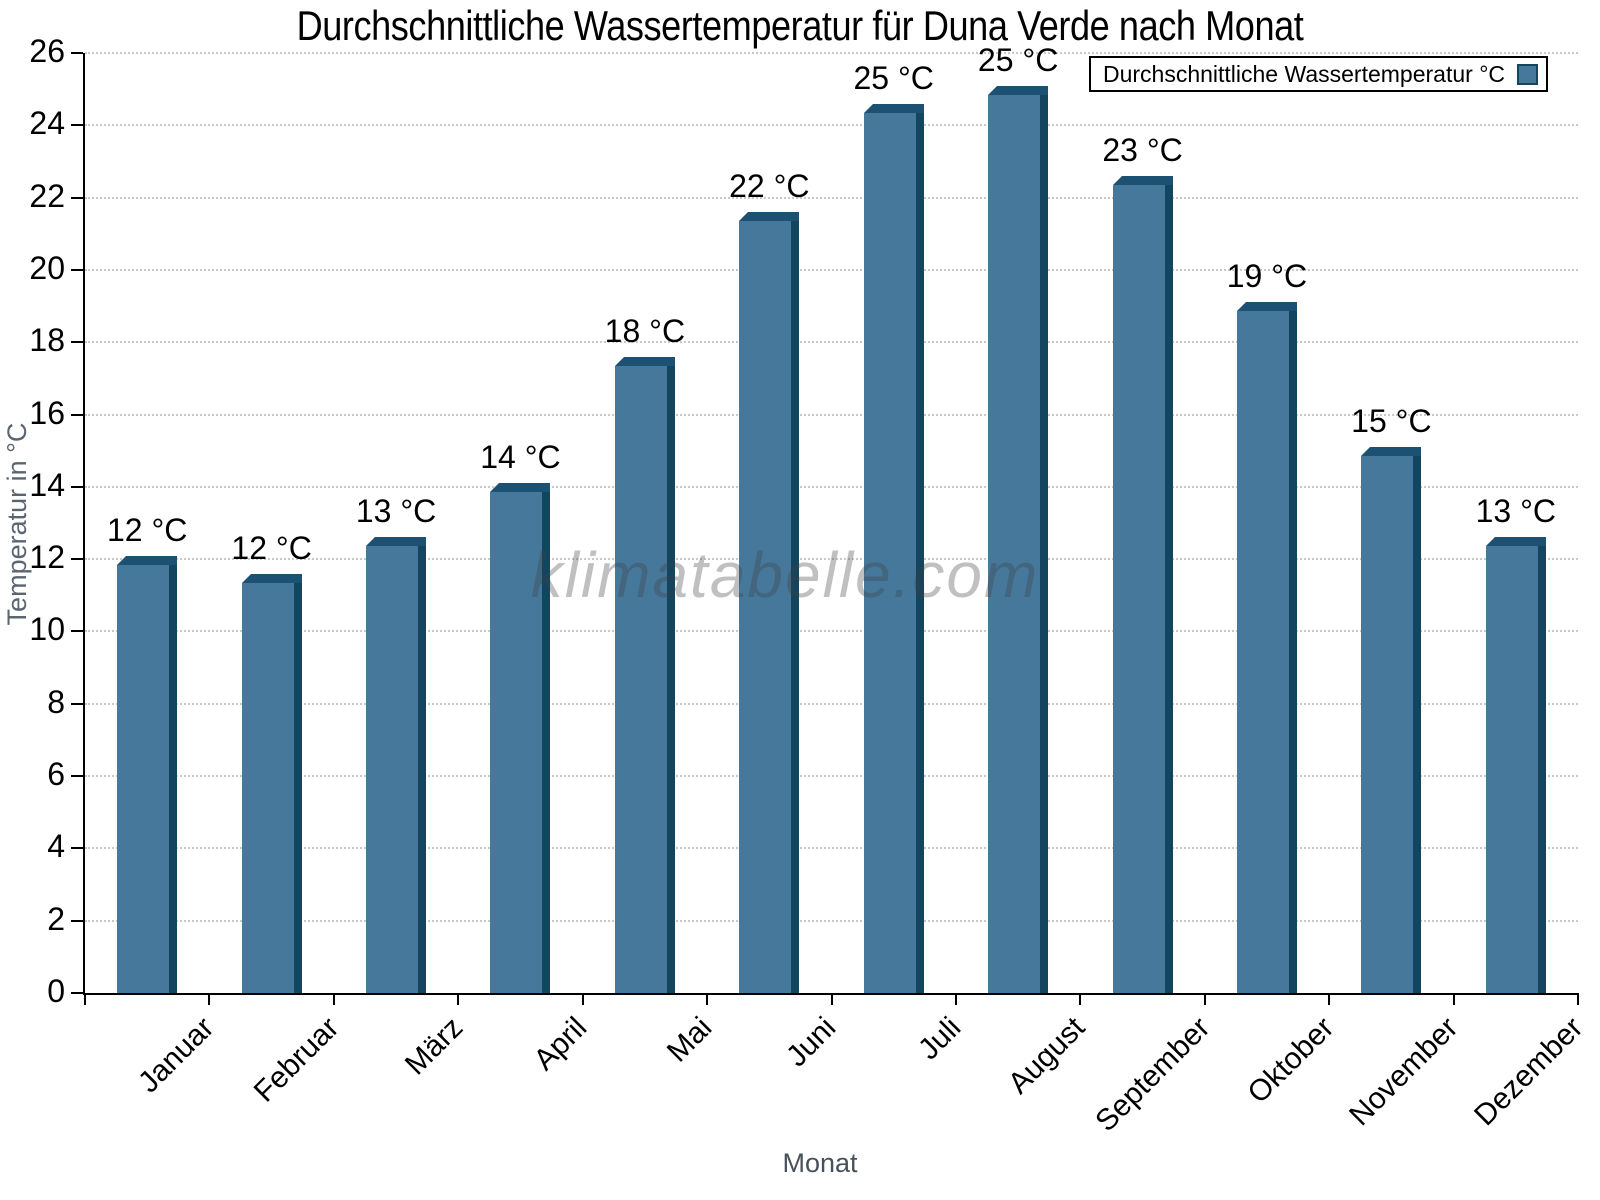 This screenshot has width=1600, height=1200. Describe the element at coordinates (47, 412) in the screenshot. I see `y-tick-label: 16` at that location.